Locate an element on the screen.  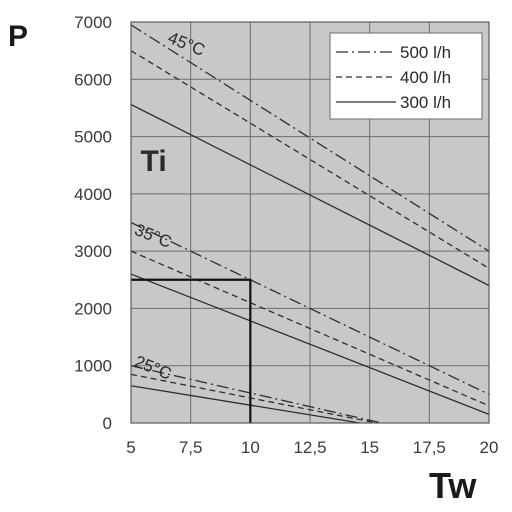
legend-label-1: 400 l/h is located at coordinates (425, 77).